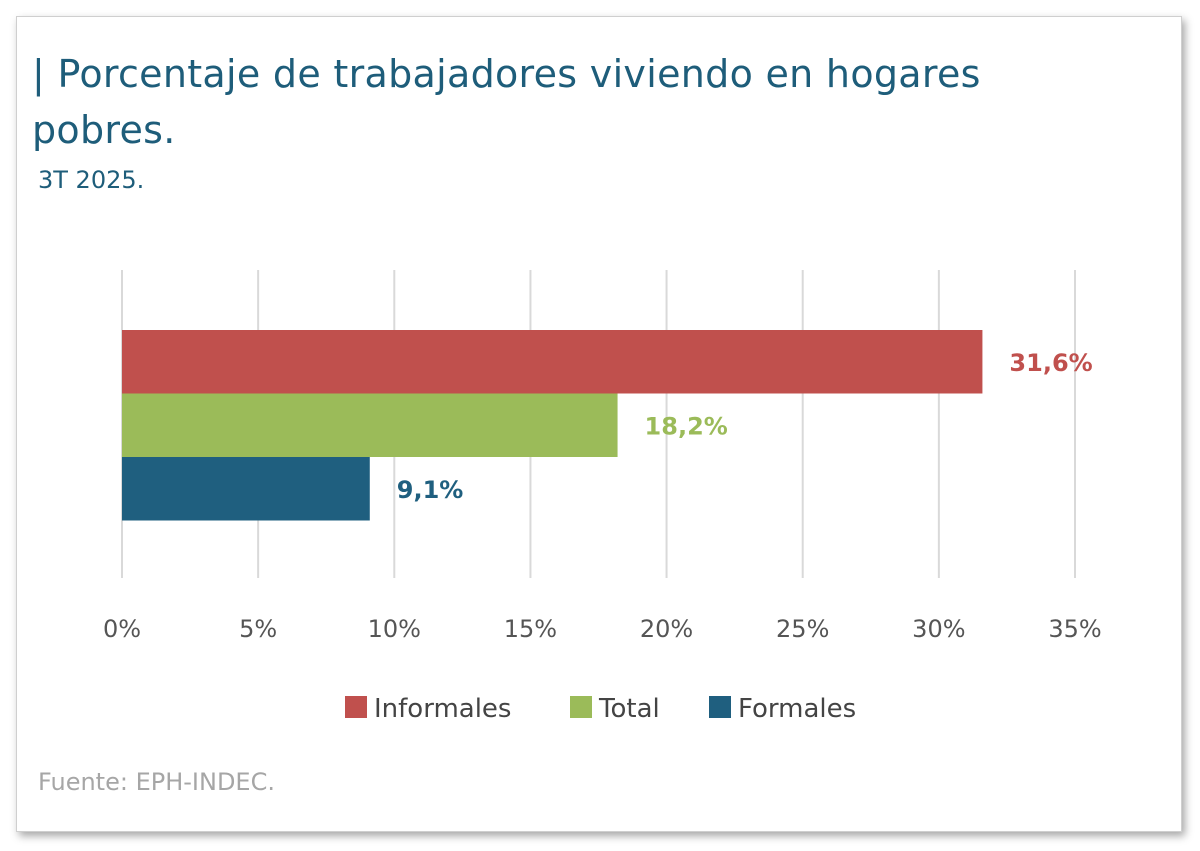 This screenshot has width=1200, height=851. What do you see at coordinates (430, 490) in the screenshot?
I see `data-label-formales: 9,1%` at bounding box center [430, 490].